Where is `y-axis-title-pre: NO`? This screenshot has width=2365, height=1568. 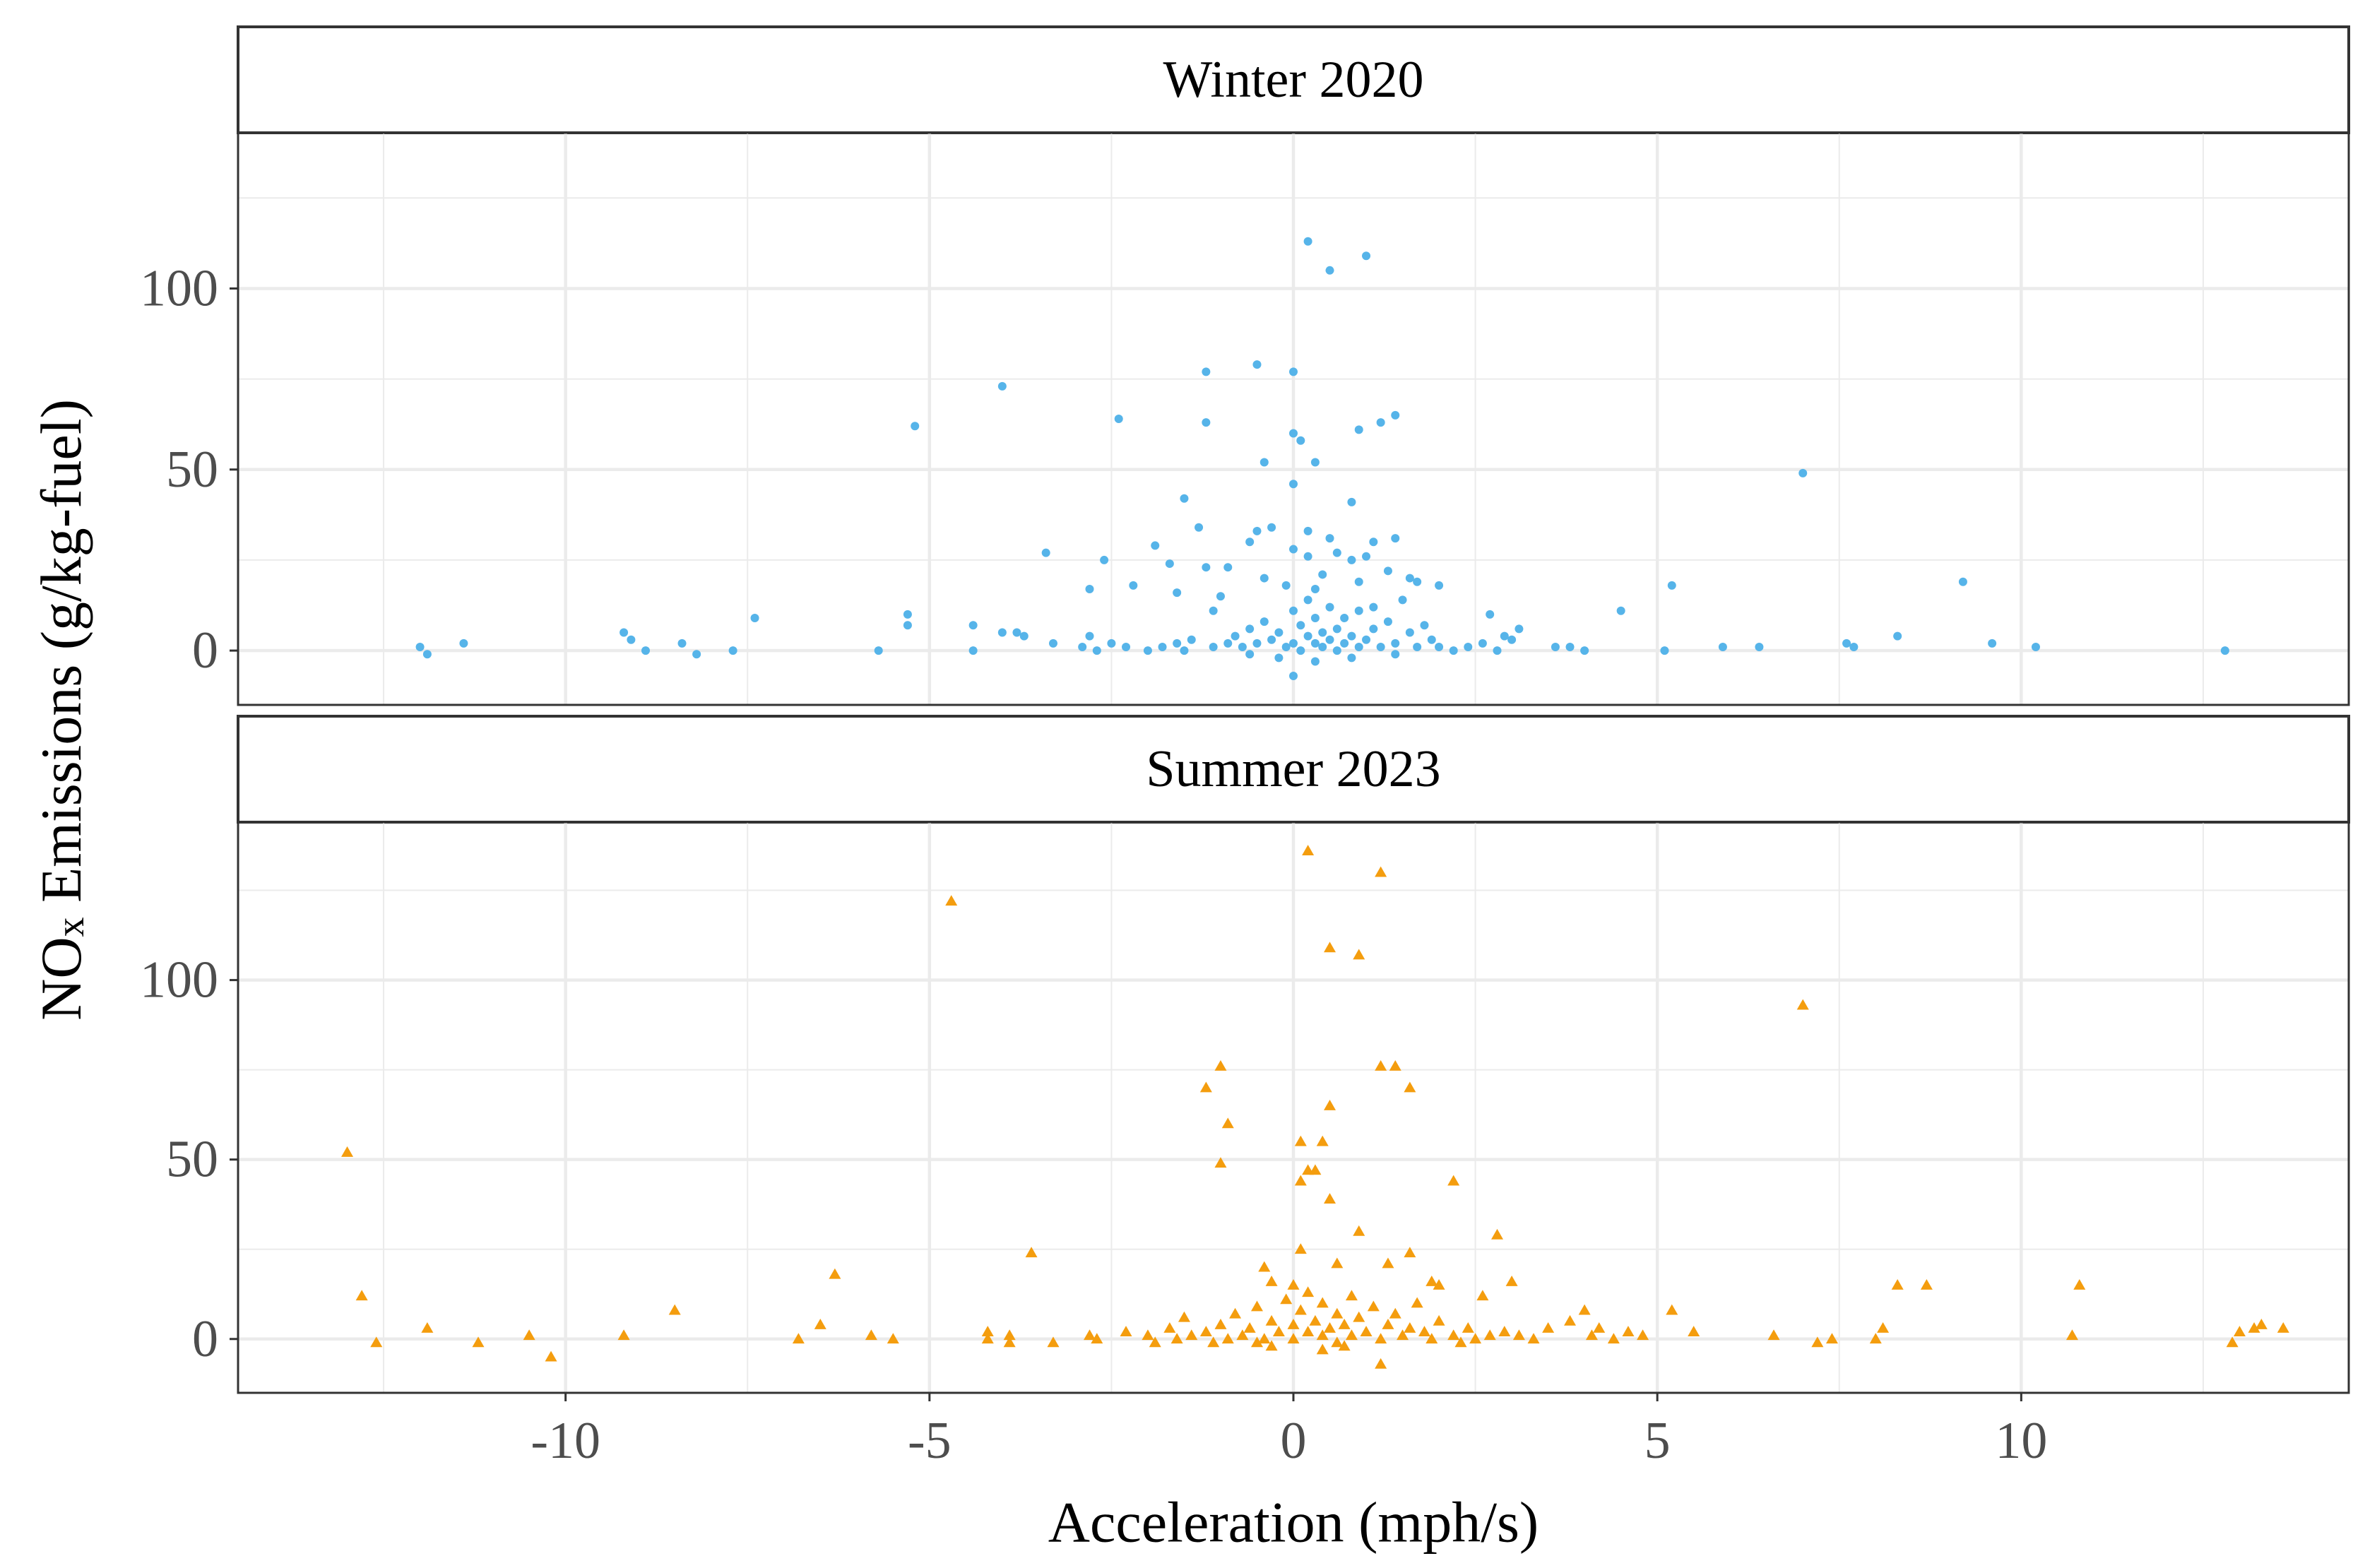
y-axis-title-pre: NO is located at coordinates (61, 978).